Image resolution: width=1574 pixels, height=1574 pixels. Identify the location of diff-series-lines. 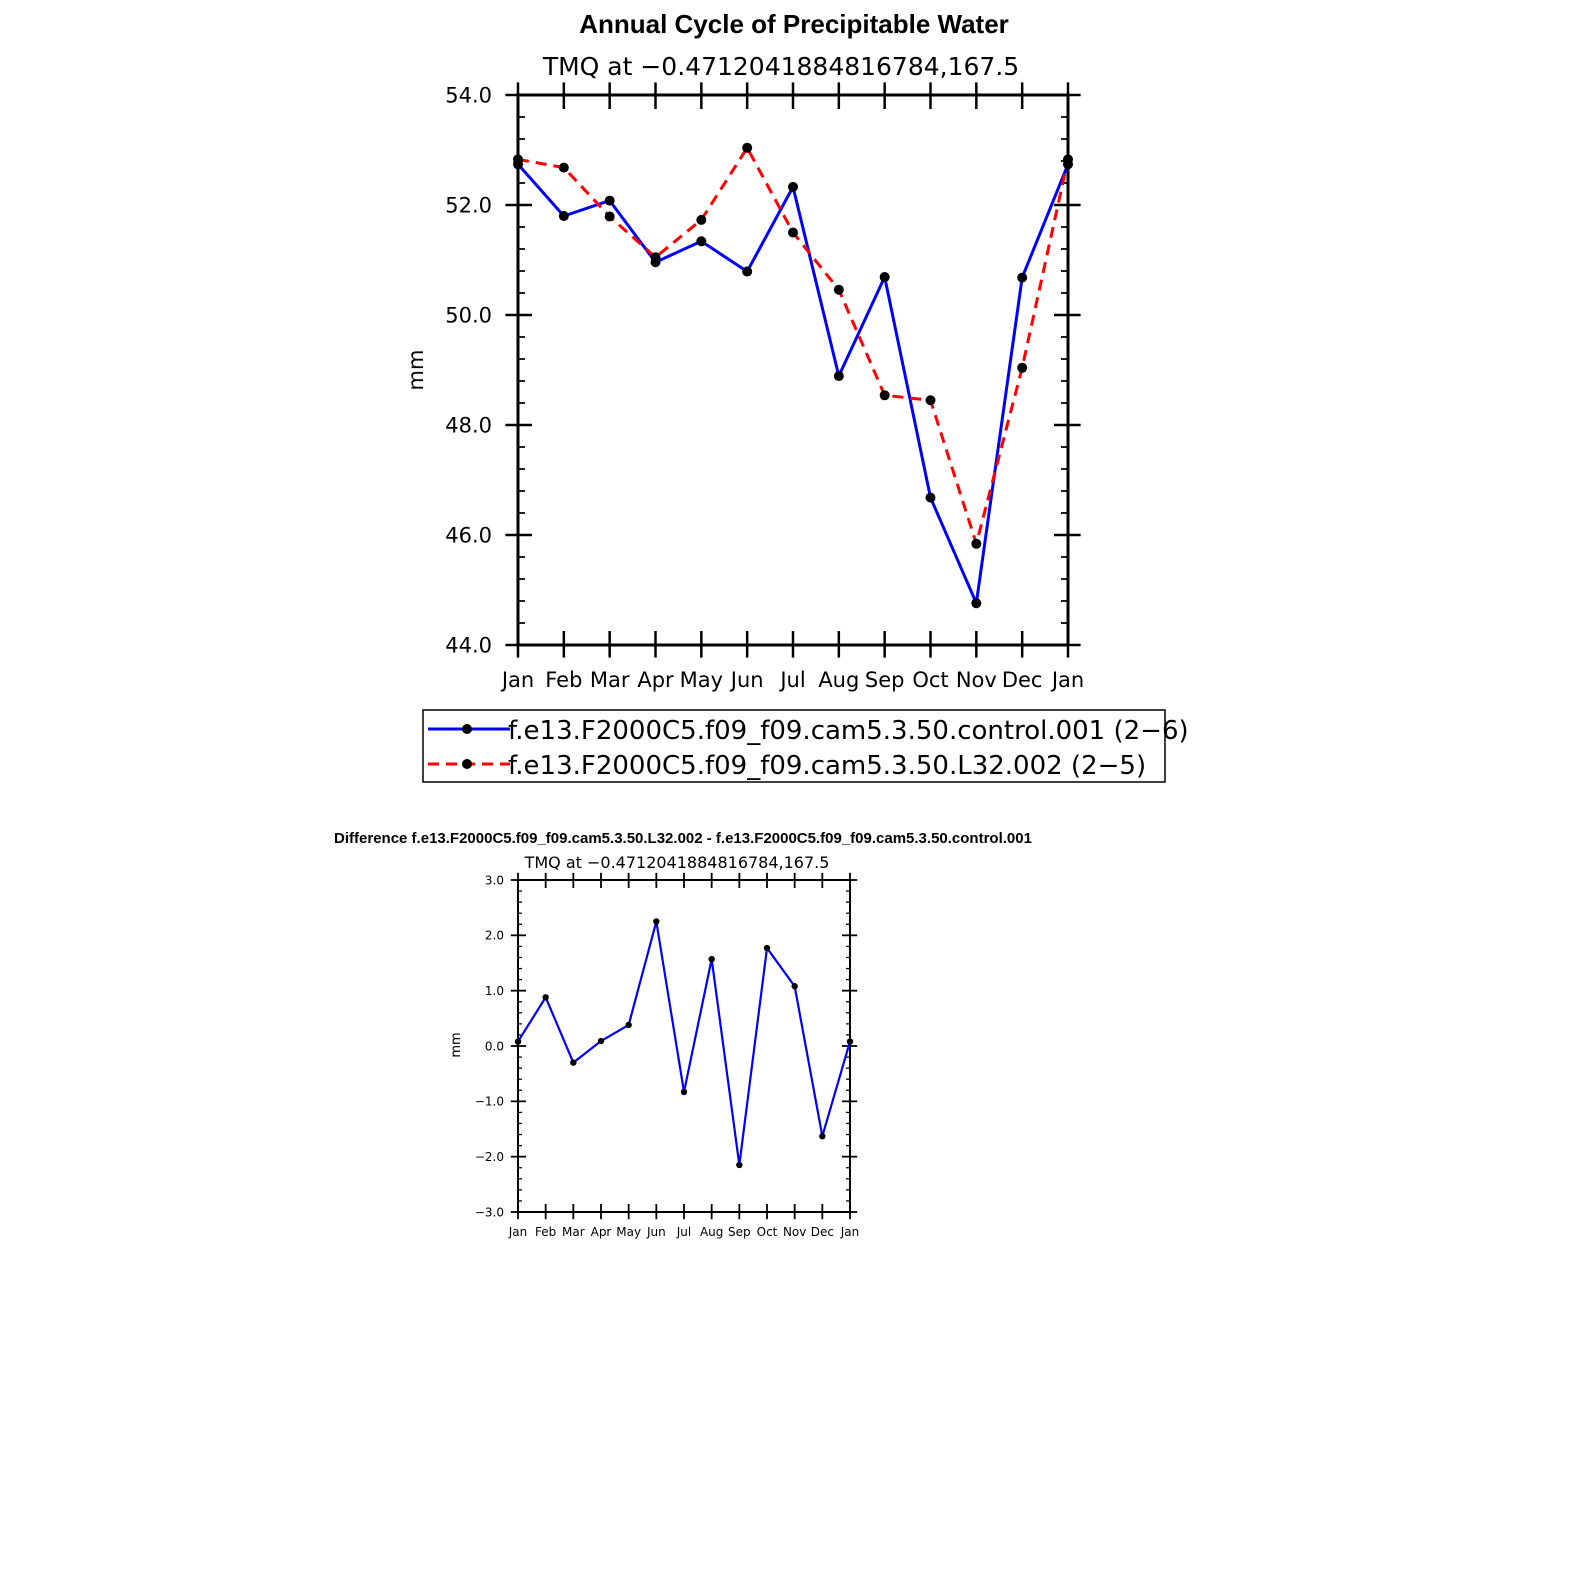
(684, 1043).